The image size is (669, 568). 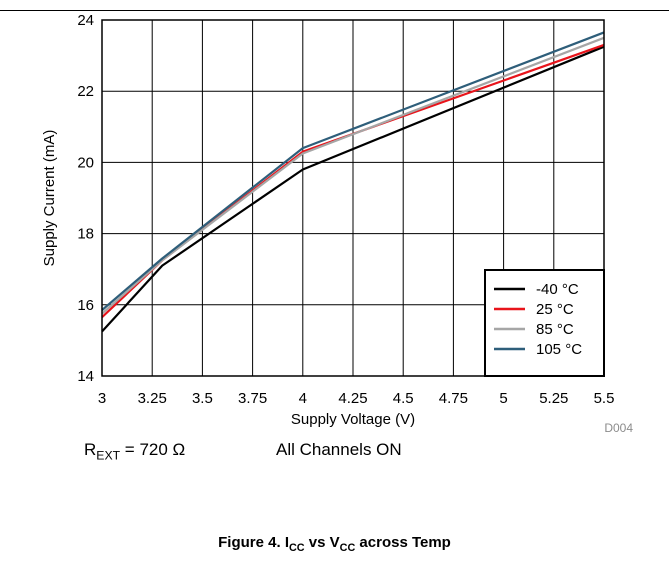 I want to click on x-tick-label: 3, so click(x=102, y=398).